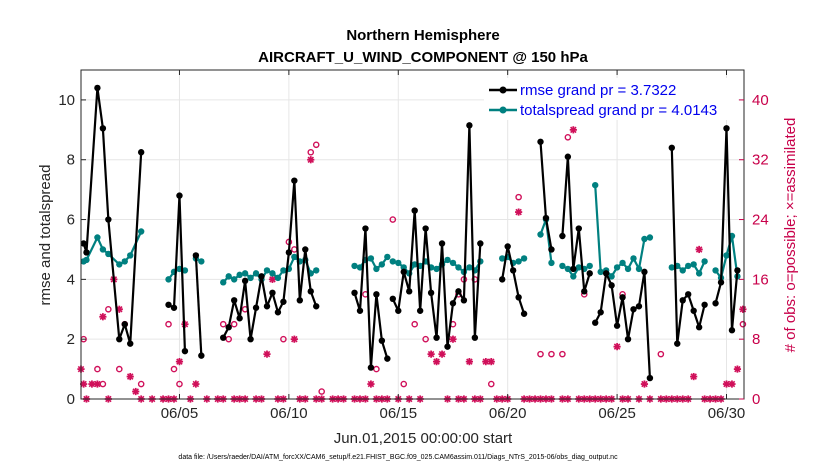 Image resolution: width=830 pixels, height=470 pixels. Describe the element at coordinates (617, 413) in the screenshot. I see `x-tick-label: 06/25` at that location.